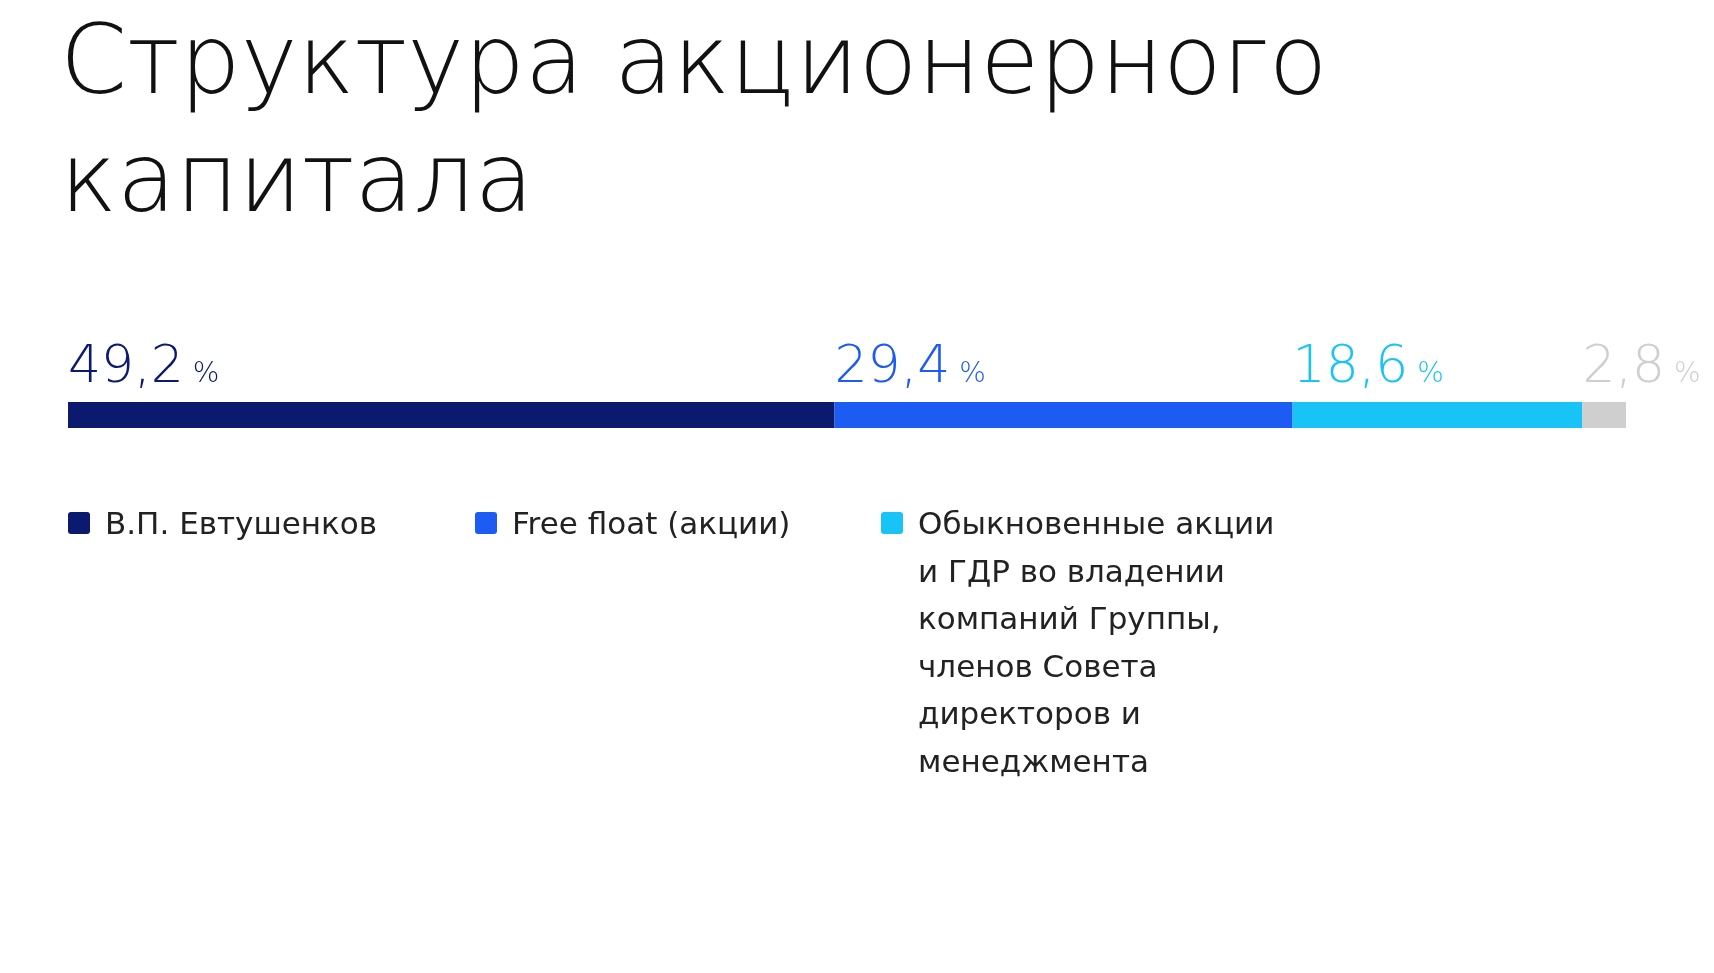 The image size is (1714, 973). I want to click on data-label: 18,6 %, so click(1368, 364).